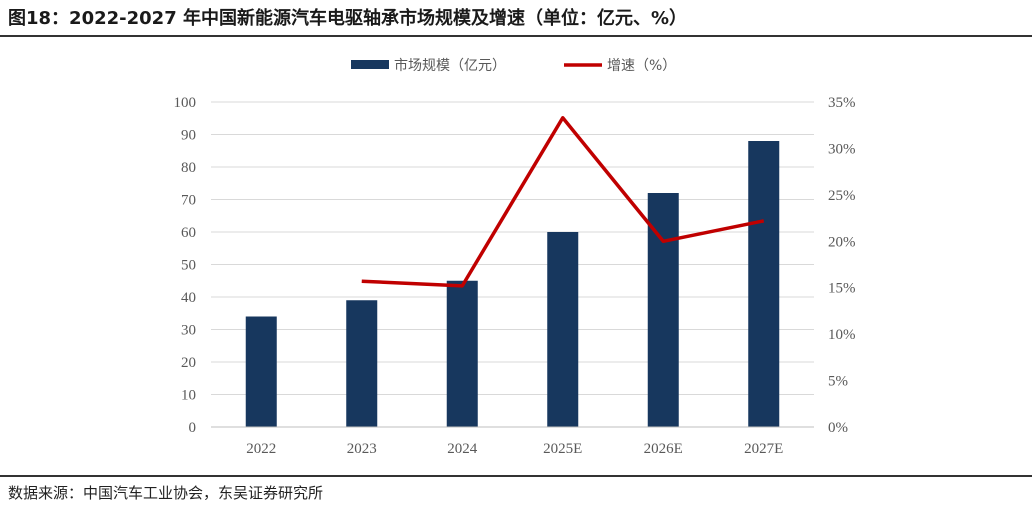 Image resolution: width=1032 pixels, height=507 pixels. Describe the element at coordinates (193, 428) in the screenshot. I see `y-left-tick-label: 0` at that location.